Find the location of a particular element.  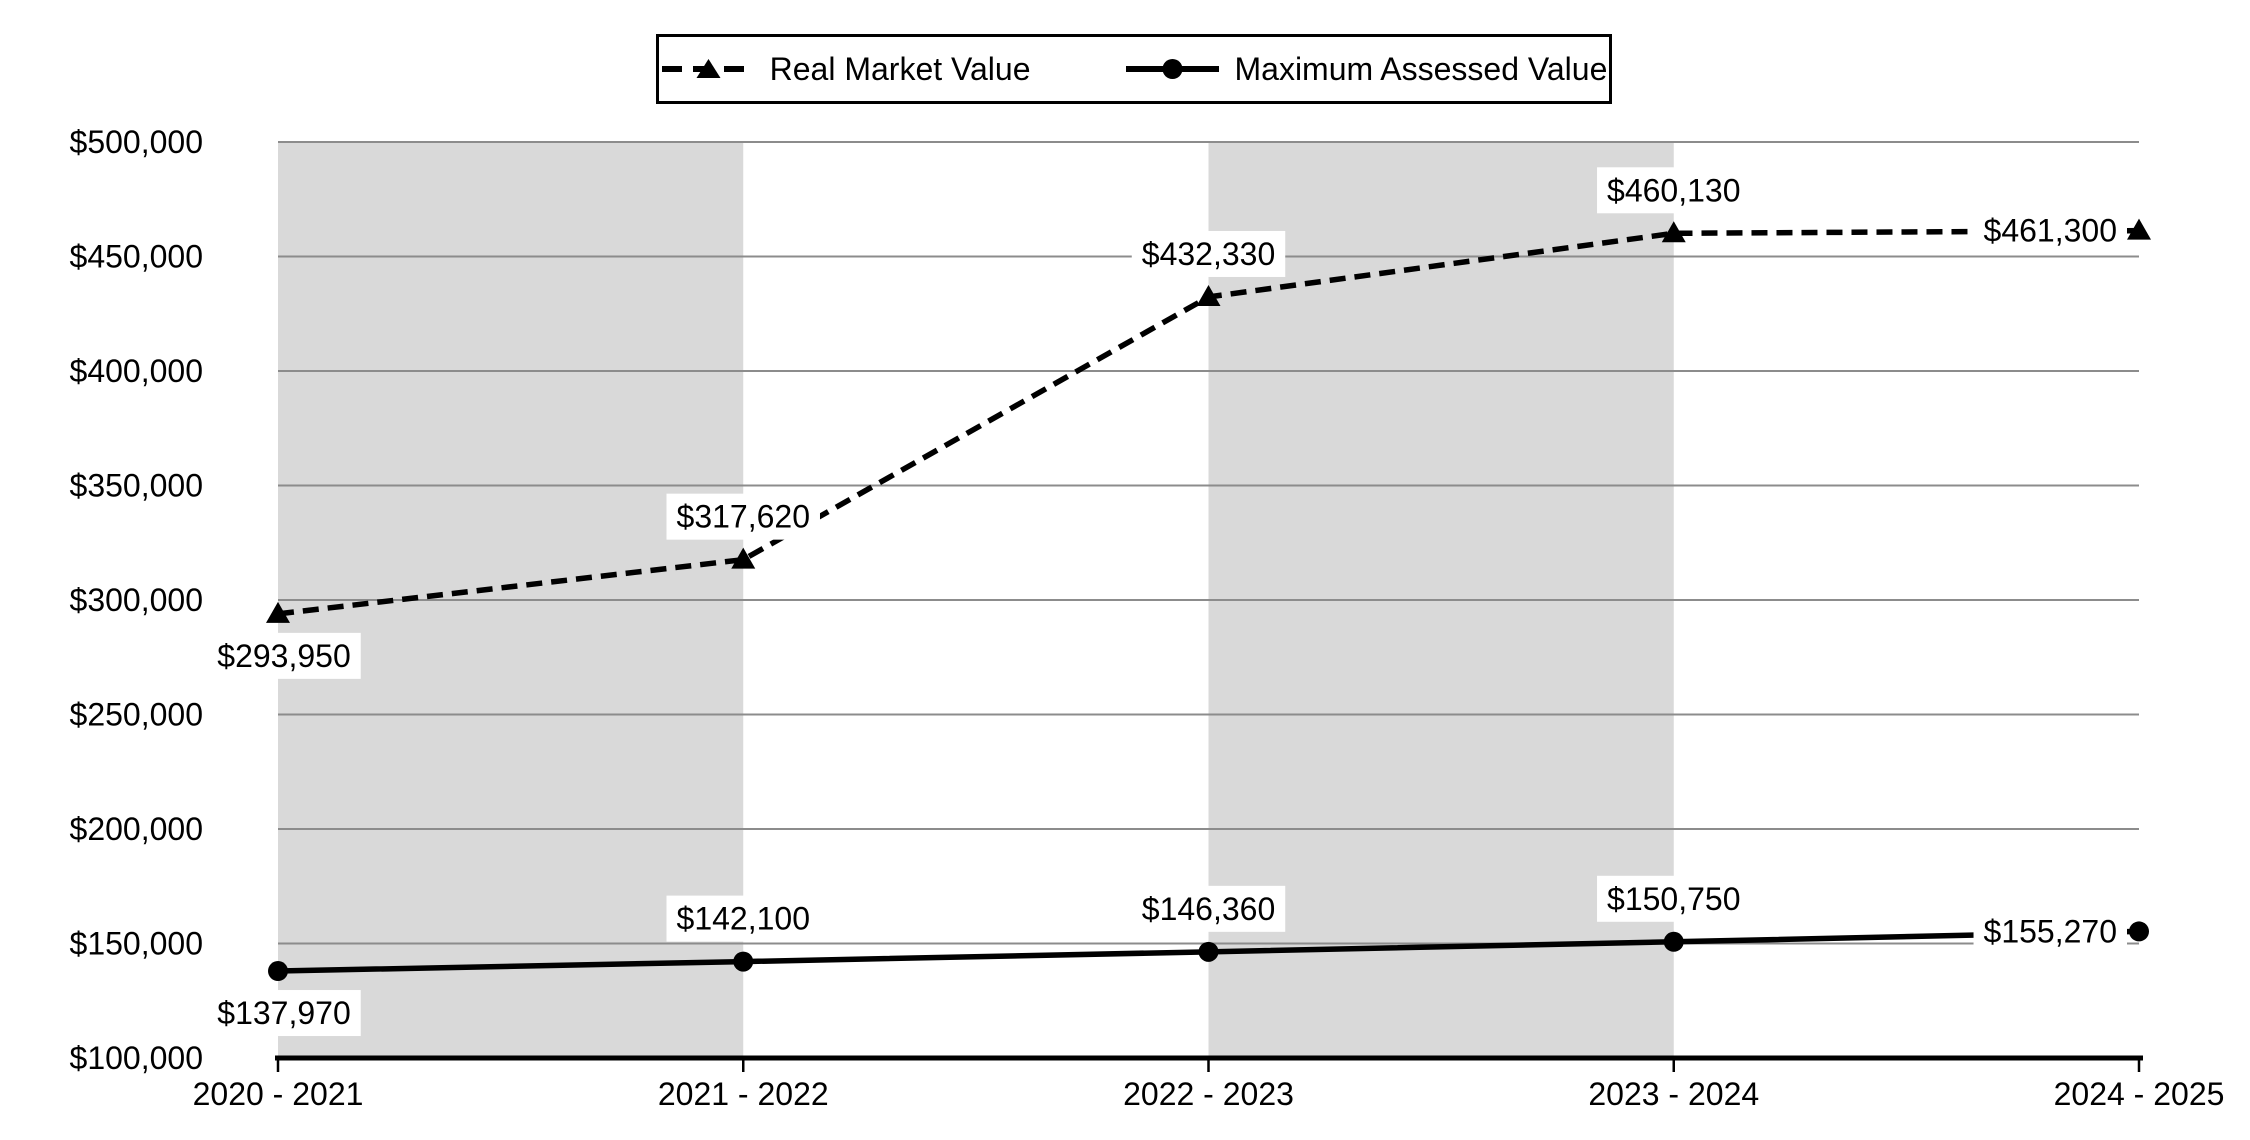

x-axis-tick-label: 2020 - 2021 is located at coordinates (278, 1094).